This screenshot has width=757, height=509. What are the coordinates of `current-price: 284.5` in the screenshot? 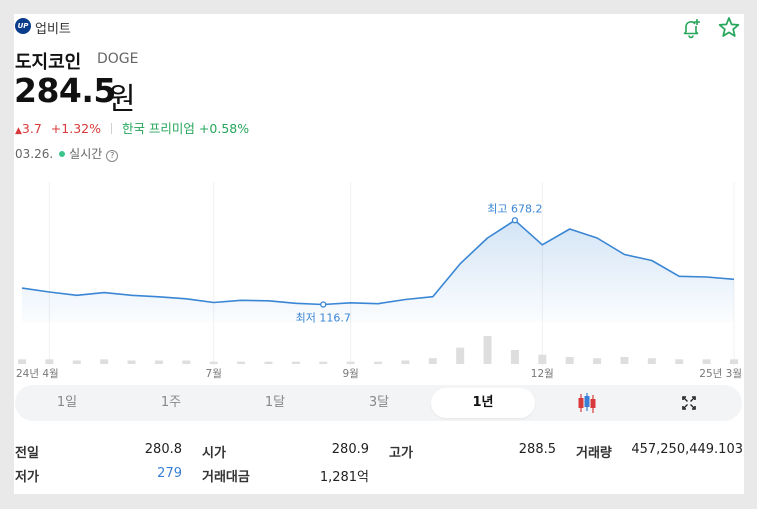 It's located at (65, 90).